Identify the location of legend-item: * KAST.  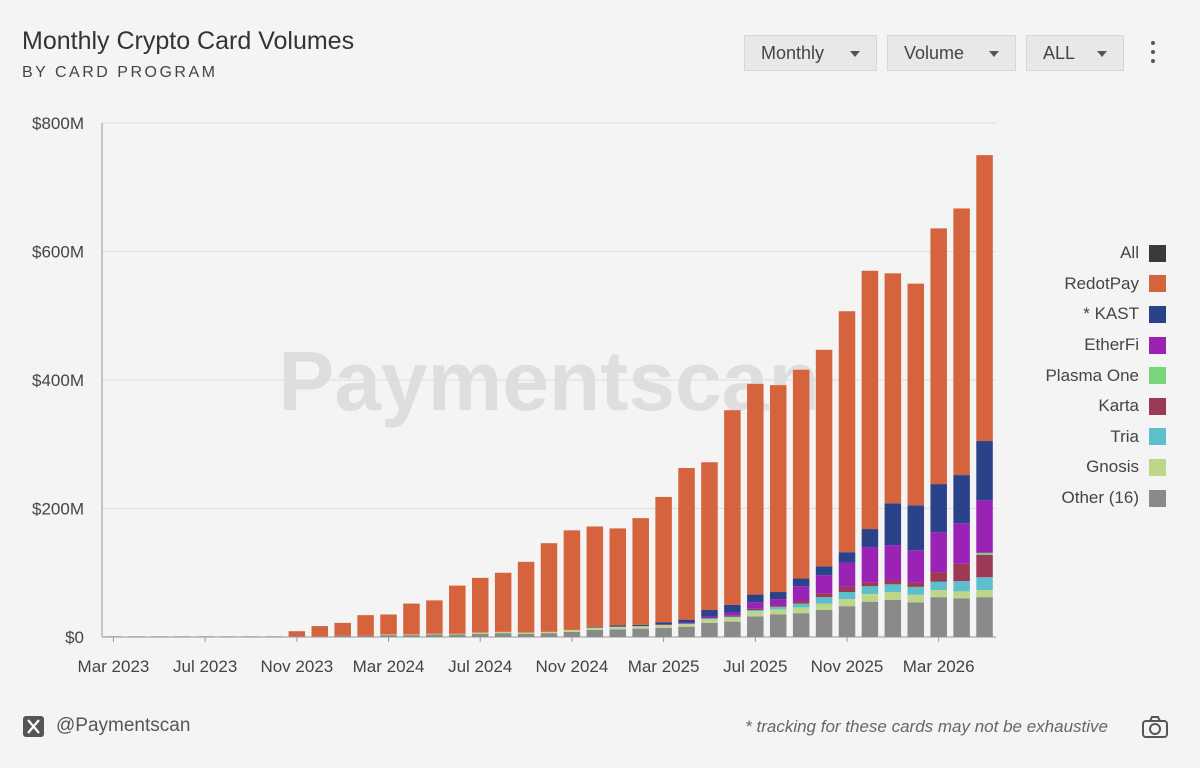
(1105, 314).